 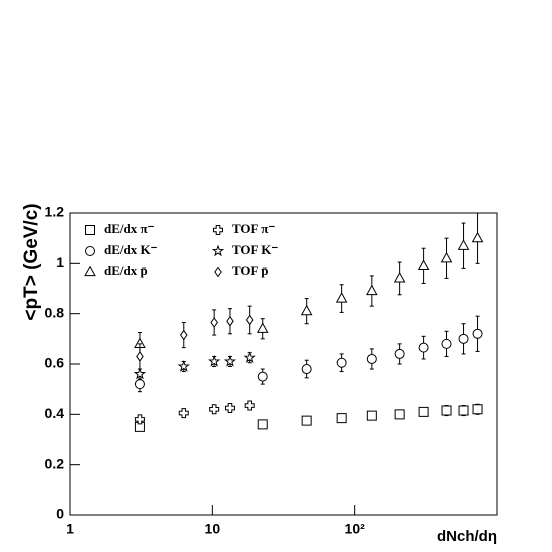 What do you see at coordinates (255, 249) in the screenshot?
I see `legend-label: TOF K⁻` at bounding box center [255, 249].